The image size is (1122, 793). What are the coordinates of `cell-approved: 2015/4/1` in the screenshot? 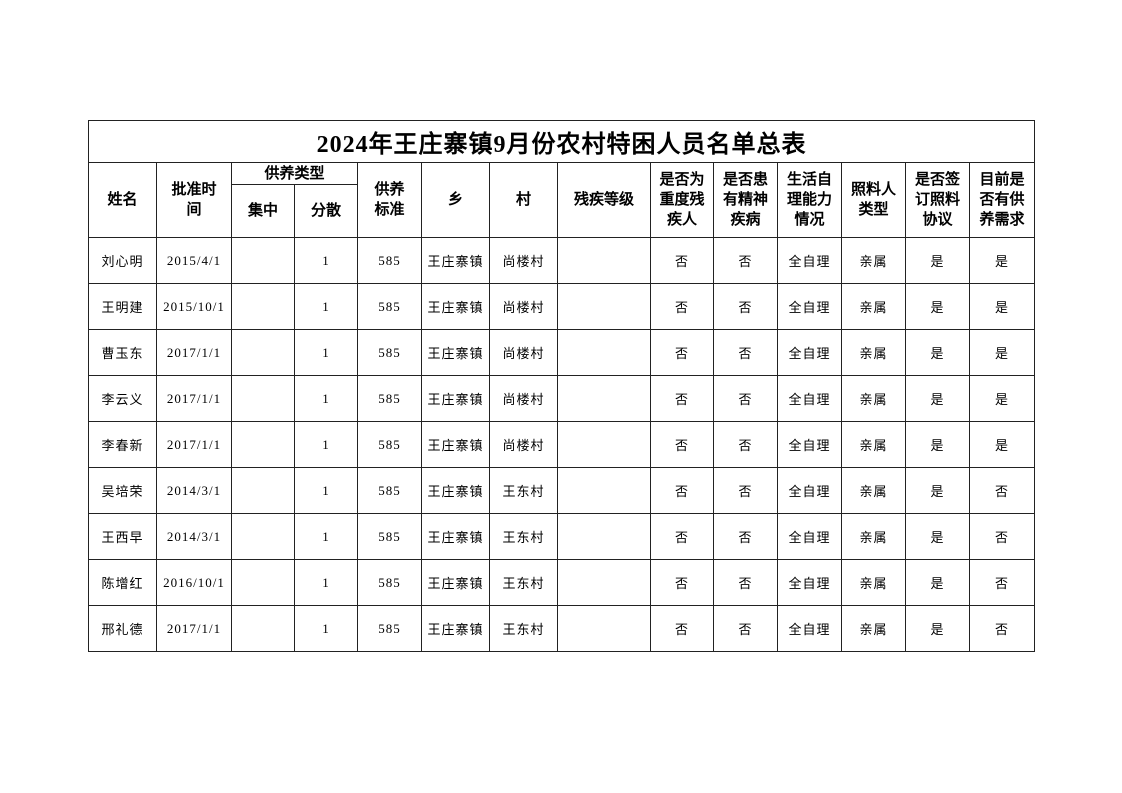 It's located at (194, 260).